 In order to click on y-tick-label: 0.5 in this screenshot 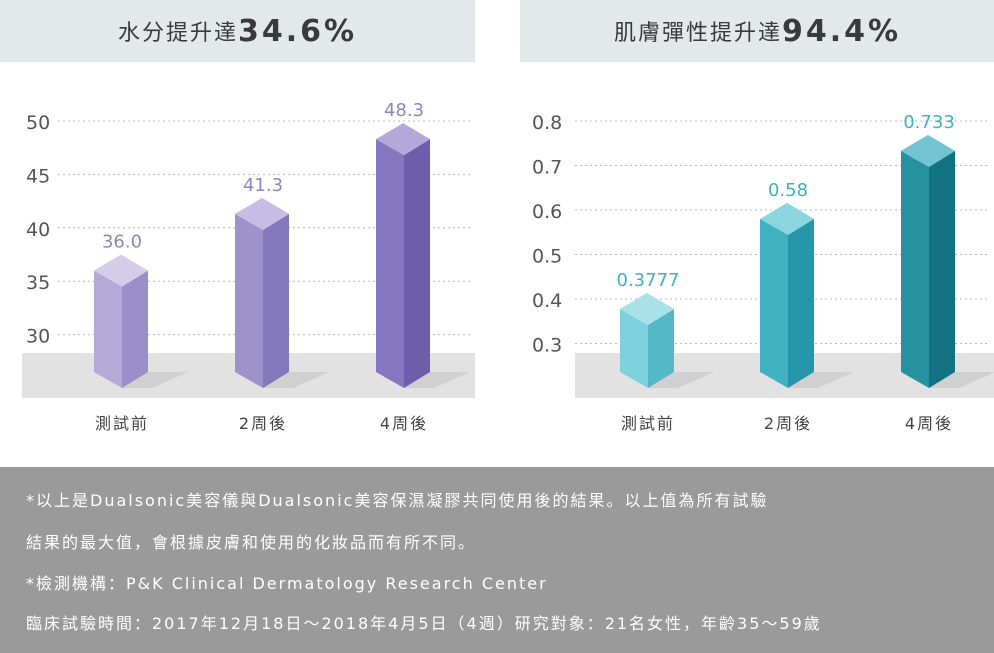, I will do `click(547, 257)`.